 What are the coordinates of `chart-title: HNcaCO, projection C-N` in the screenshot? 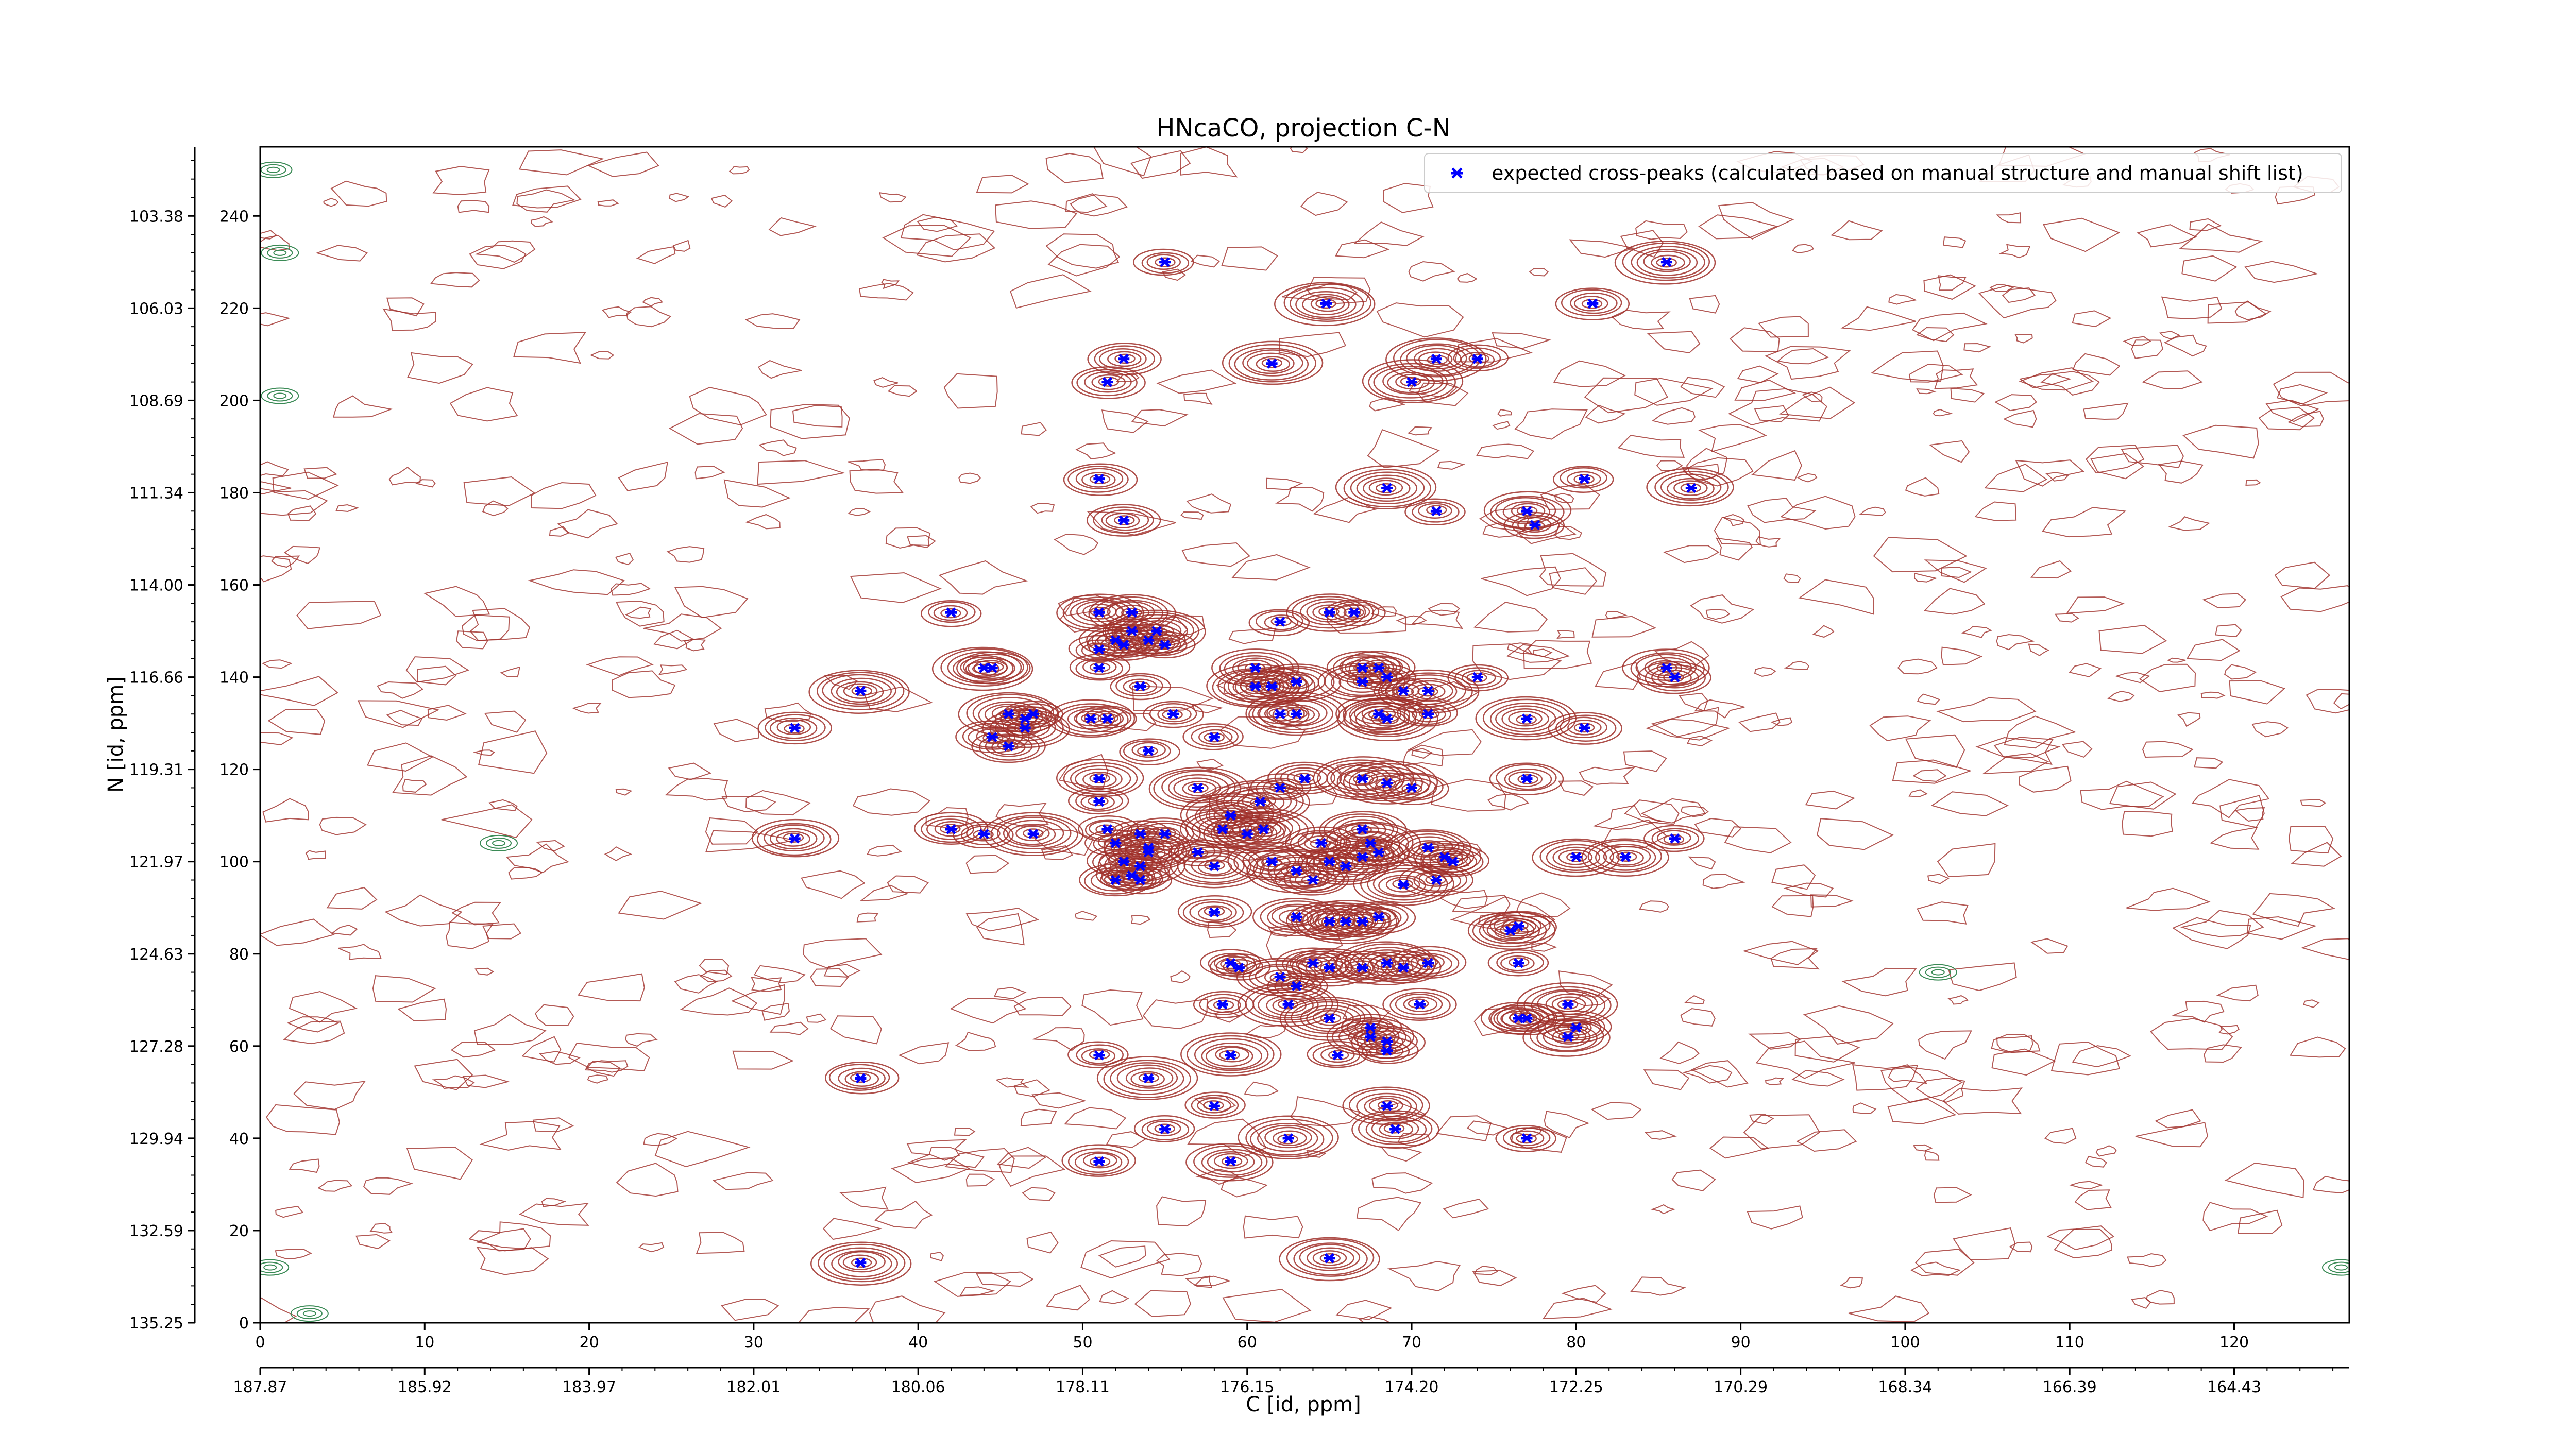 It's located at (1303, 128).